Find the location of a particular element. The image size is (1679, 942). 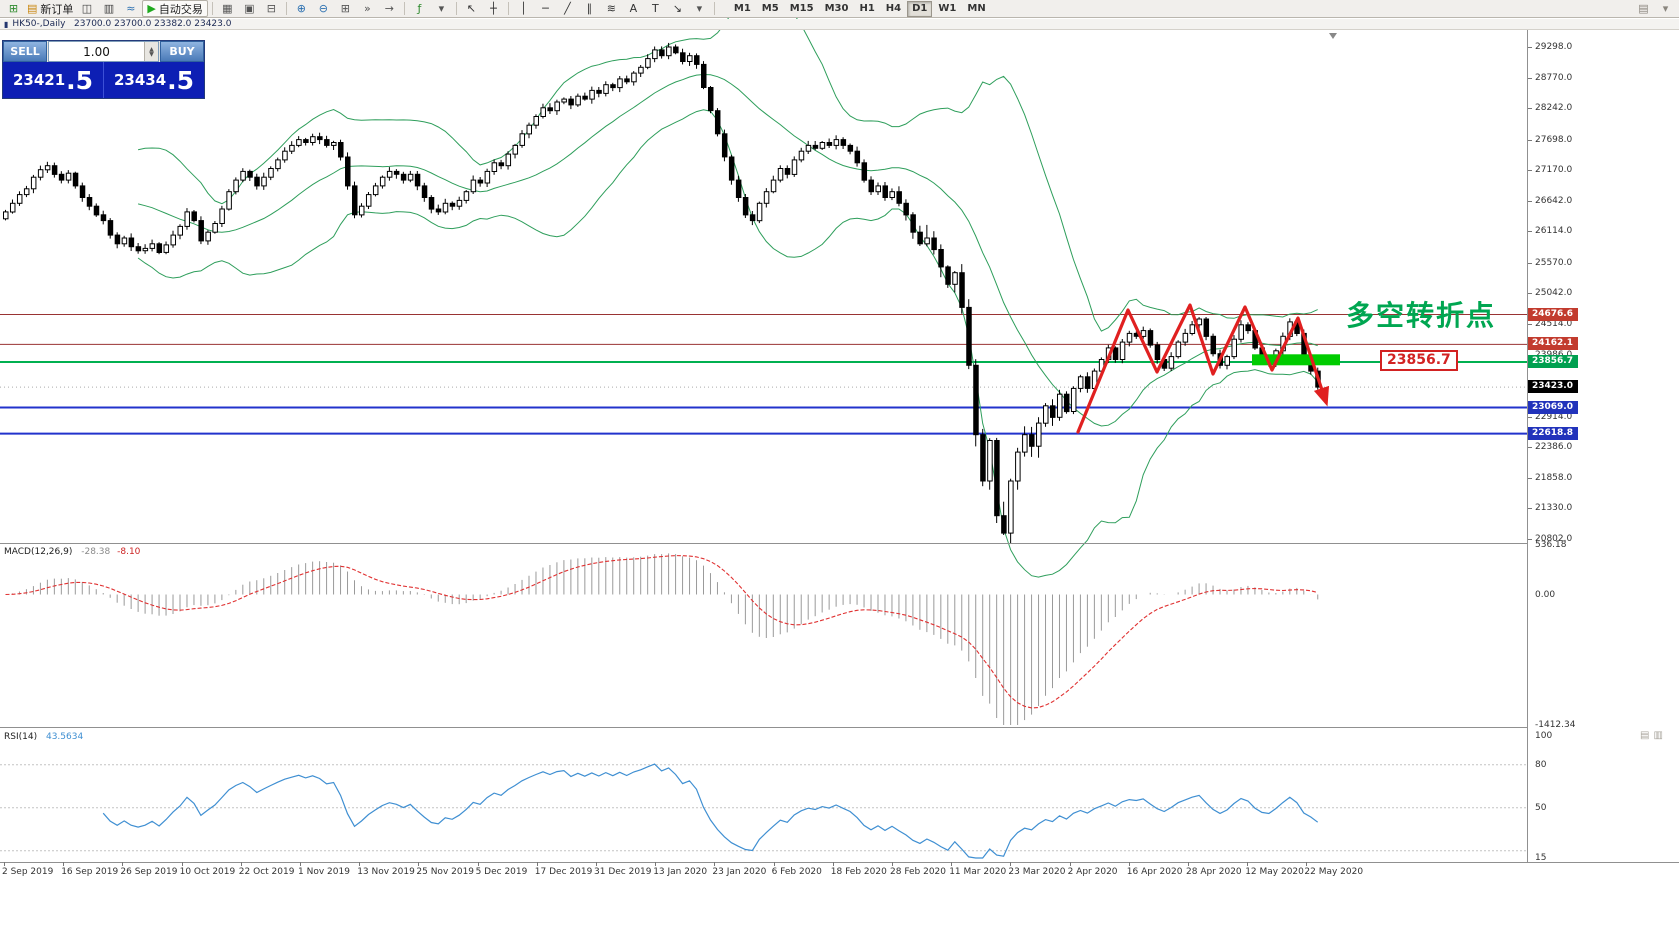

grid-icon: ⊞ is located at coordinates (345, 8).